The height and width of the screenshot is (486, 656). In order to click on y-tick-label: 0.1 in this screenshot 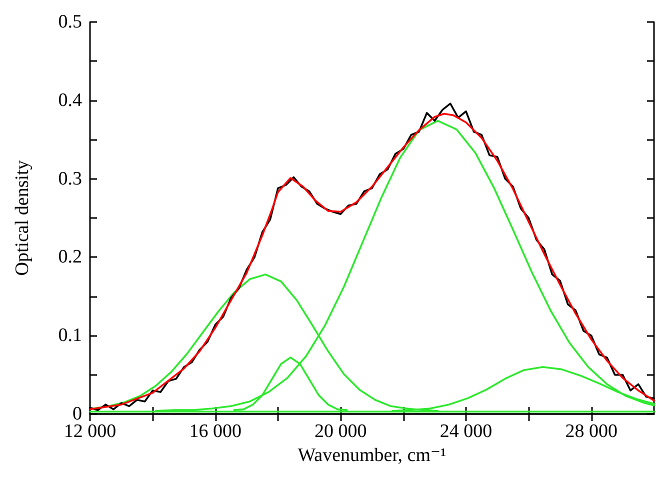, I will do `click(70, 335)`.